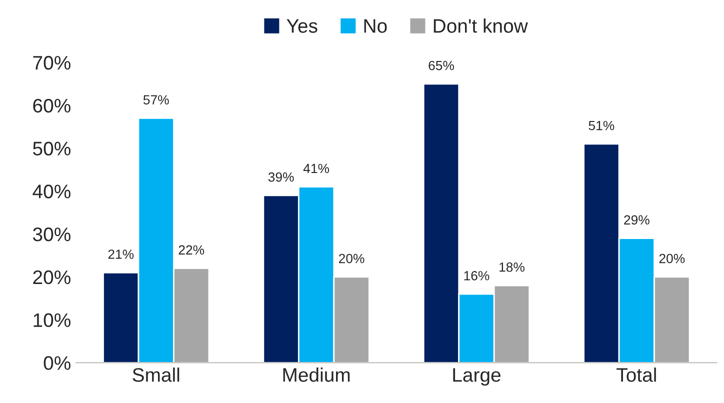  I want to click on y-tick-label: 50%, so click(51, 149).